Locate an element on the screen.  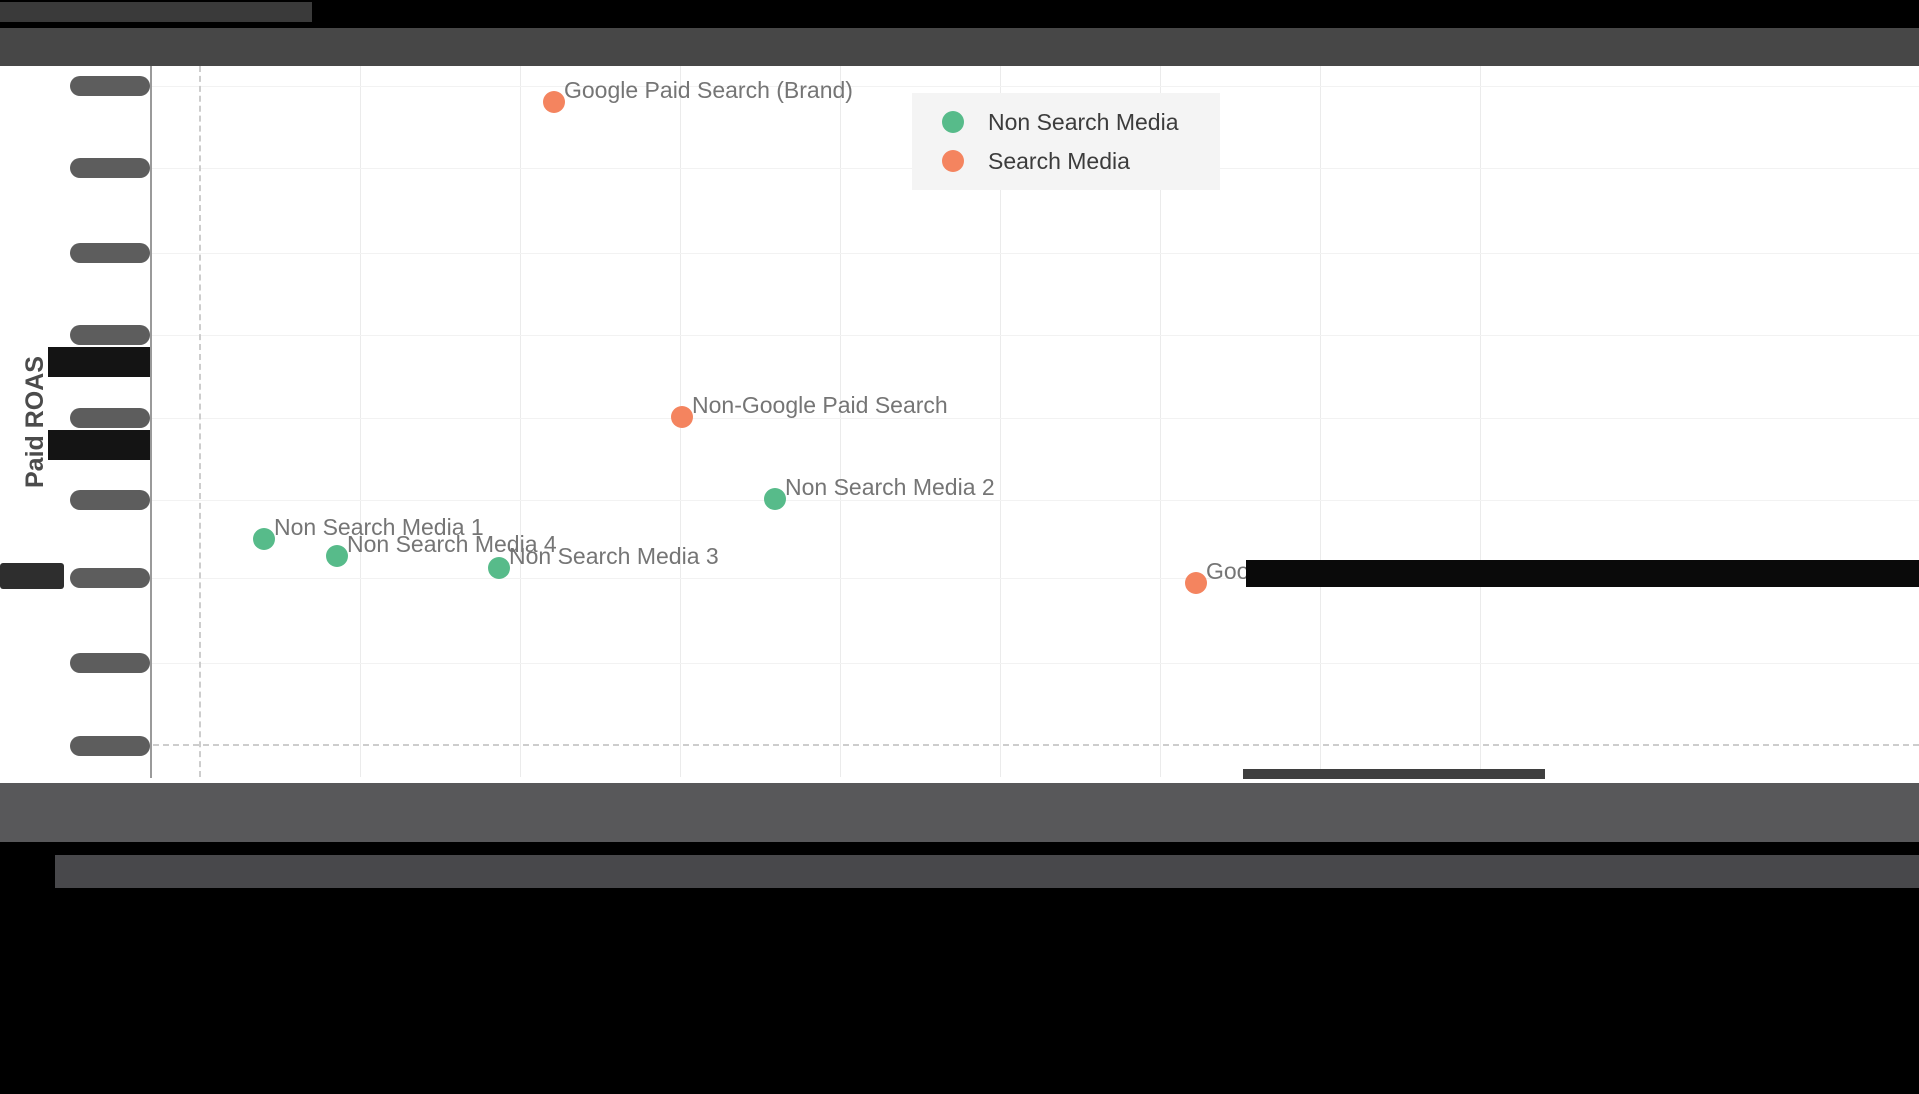
legend-label-search-media: Search Media is located at coordinates (1059, 160).